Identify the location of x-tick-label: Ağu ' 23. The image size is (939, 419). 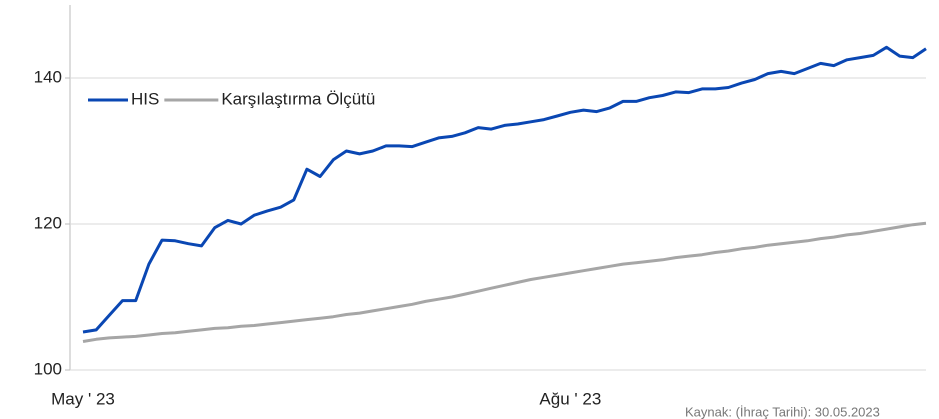
(570, 398).